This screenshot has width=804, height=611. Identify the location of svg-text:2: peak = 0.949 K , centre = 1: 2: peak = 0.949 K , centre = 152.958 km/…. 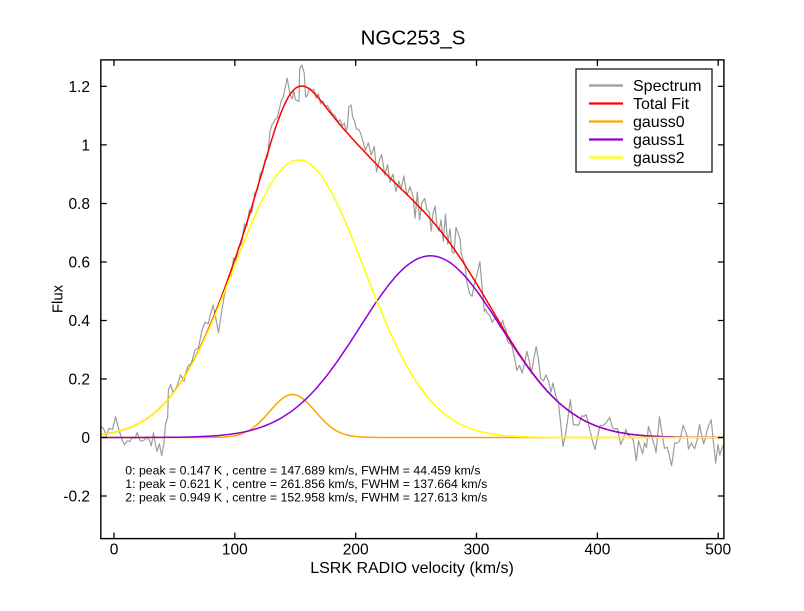
(306, 497).